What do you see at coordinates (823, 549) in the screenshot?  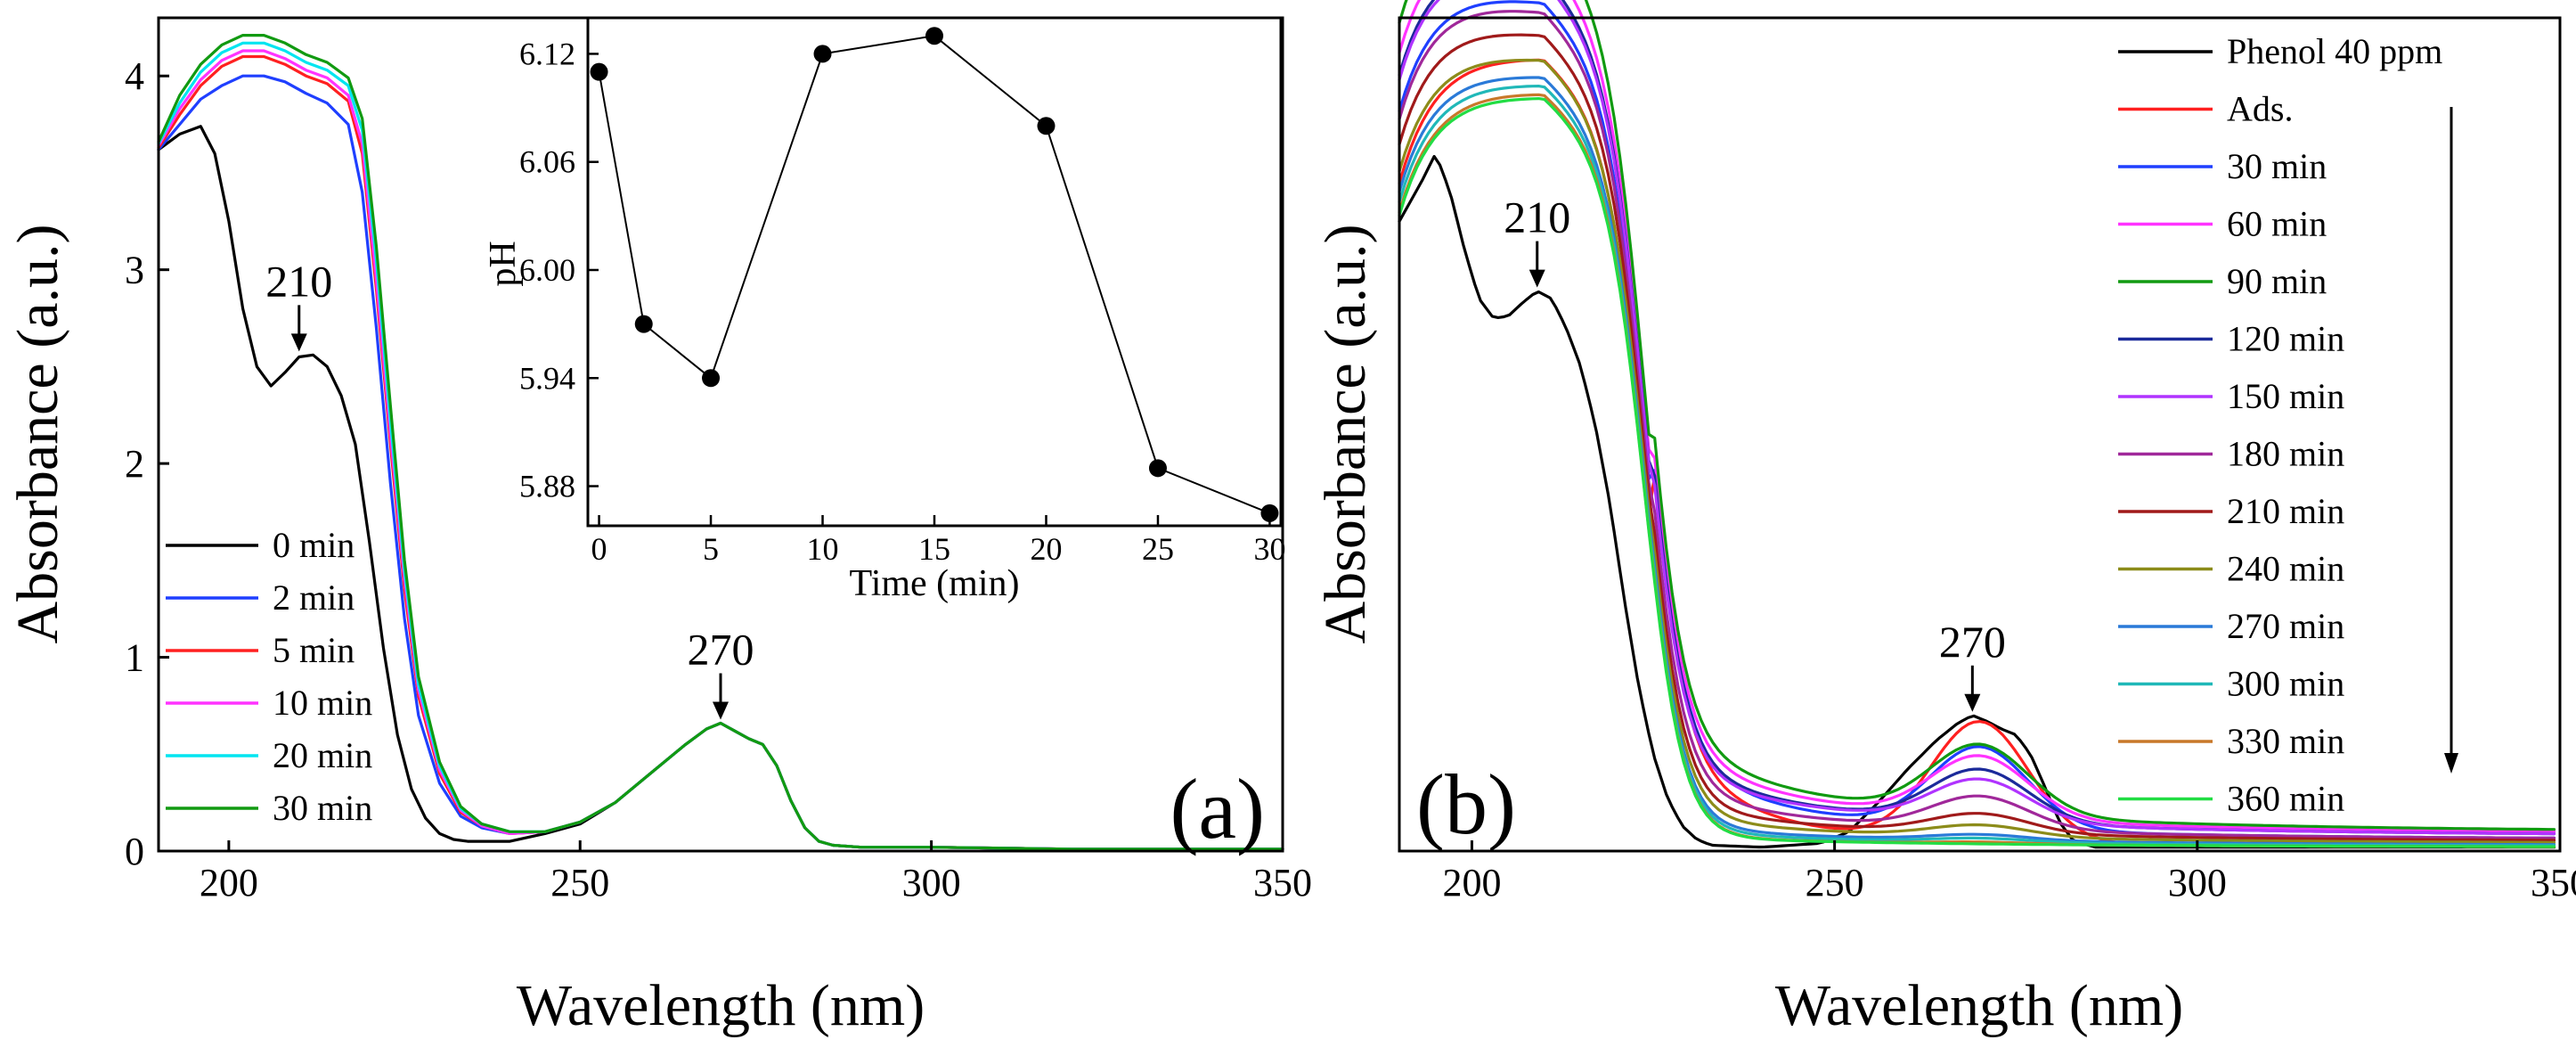 I see `inset-x-tick-label: 10` at bounding box center [823, 549].